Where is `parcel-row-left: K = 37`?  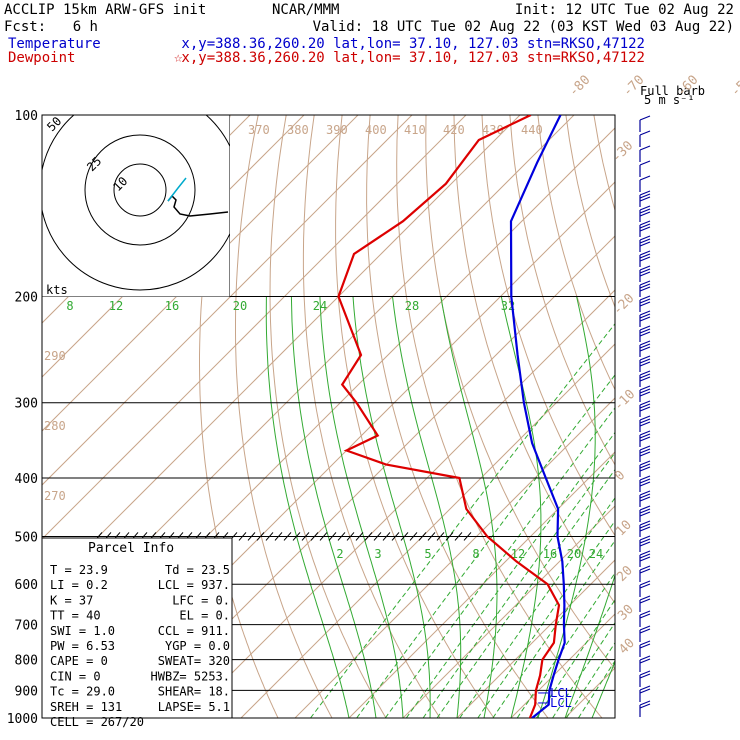 parcel-row-left: K = 37 is located at coordinates (71, 600).